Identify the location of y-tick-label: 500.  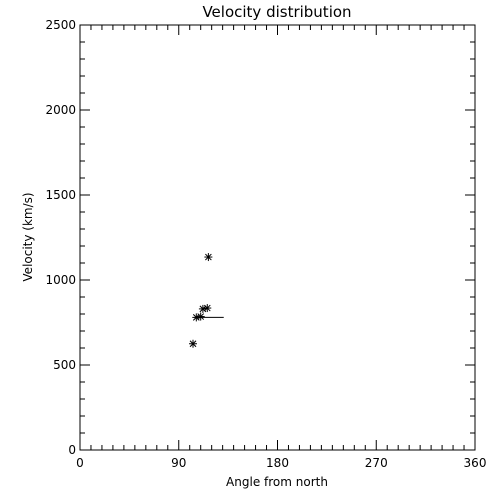
(64, 365).